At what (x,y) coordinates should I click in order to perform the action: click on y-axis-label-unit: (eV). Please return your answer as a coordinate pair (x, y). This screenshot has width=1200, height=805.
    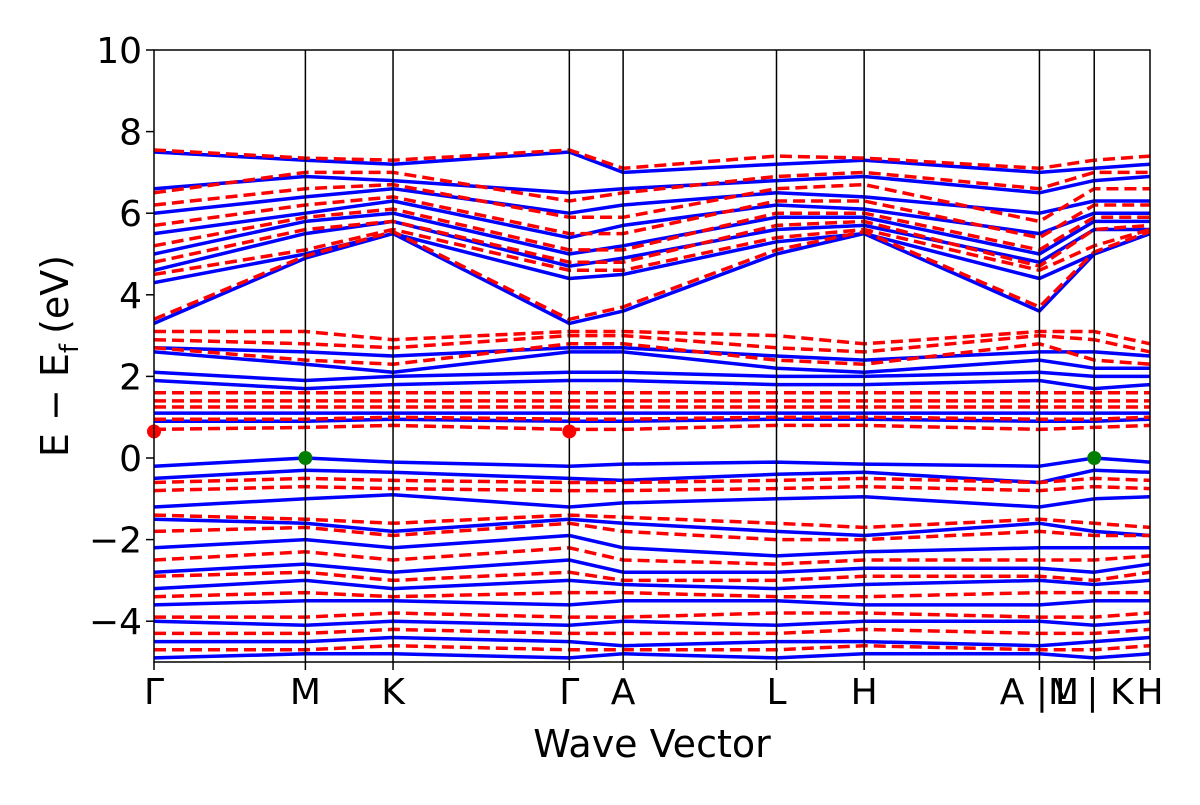
    Looking at the image, I should click on (55, 294).